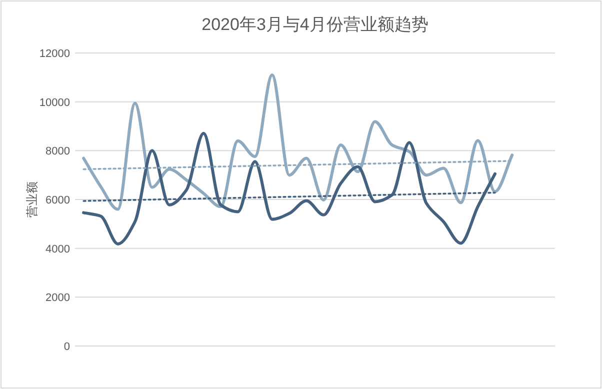 Image resolution: width=602 pixels, height=389 pixels. Describe the element at coordinates (54, 54) in the screenshot. I see `y-tick-label: 12000` at that location.